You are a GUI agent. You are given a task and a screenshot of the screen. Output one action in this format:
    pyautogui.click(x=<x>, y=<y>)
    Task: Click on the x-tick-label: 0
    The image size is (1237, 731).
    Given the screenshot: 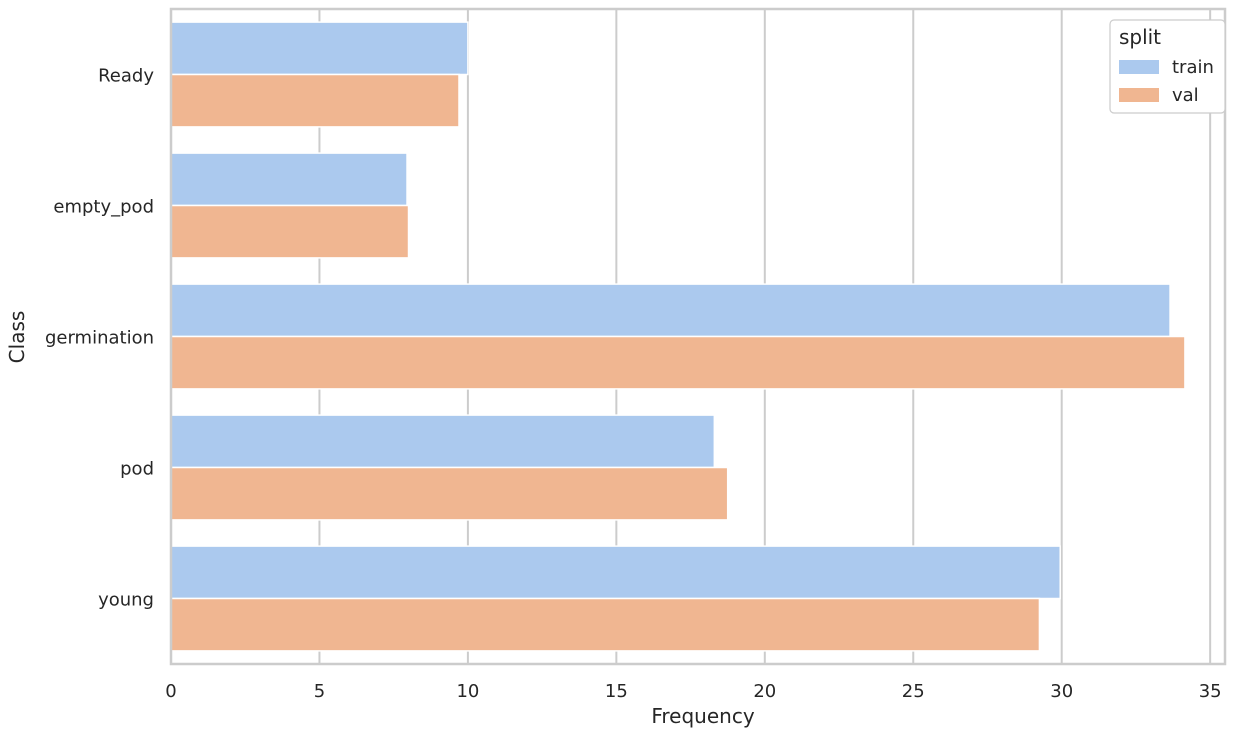 What is the action you would take?
    pyautogui.click(x=170, y=691)
    